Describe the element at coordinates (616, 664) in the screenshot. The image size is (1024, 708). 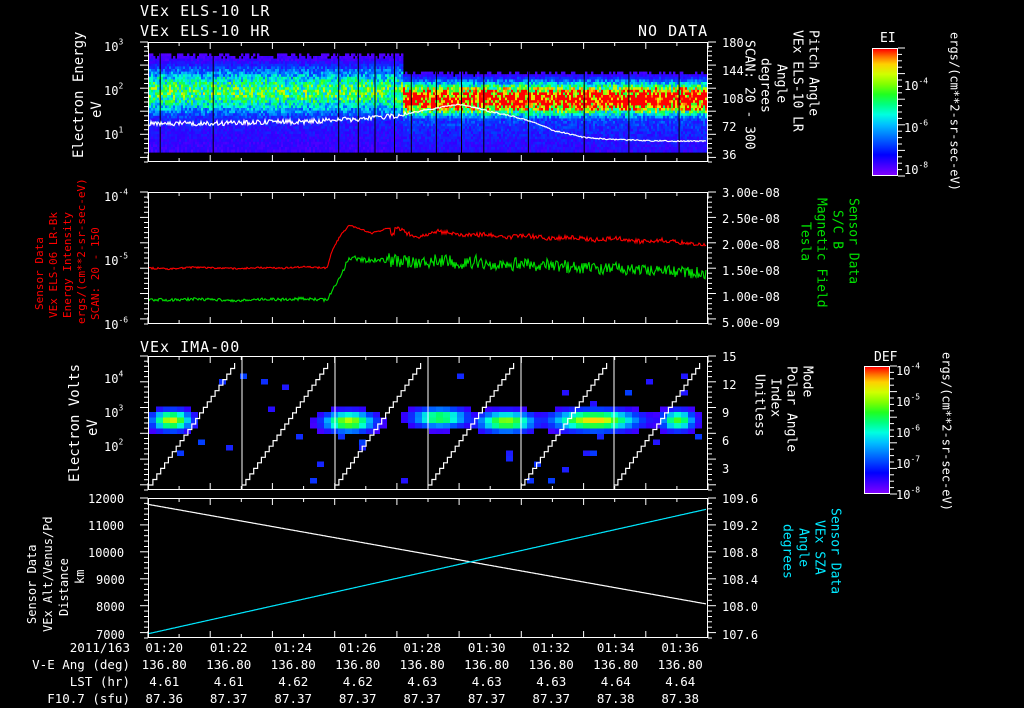
I see `table-cell-r1-c7: 136.80` at that location.